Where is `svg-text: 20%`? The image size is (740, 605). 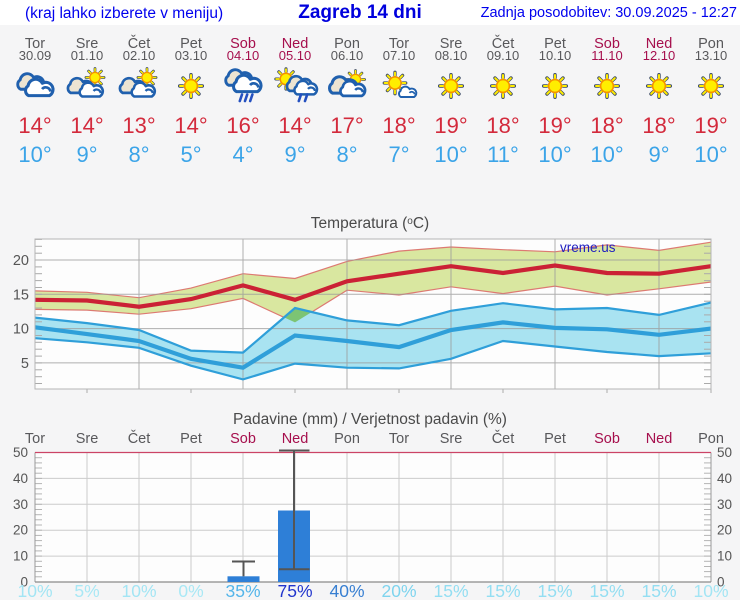
svg-text: 20% is located at coordinates (398, 590).